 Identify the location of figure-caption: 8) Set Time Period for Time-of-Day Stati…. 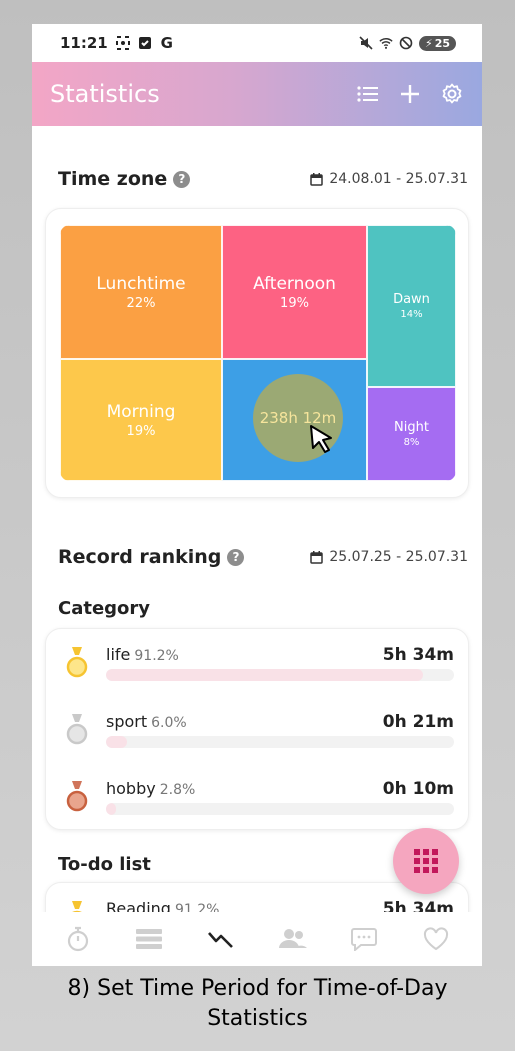
(257, 1004).